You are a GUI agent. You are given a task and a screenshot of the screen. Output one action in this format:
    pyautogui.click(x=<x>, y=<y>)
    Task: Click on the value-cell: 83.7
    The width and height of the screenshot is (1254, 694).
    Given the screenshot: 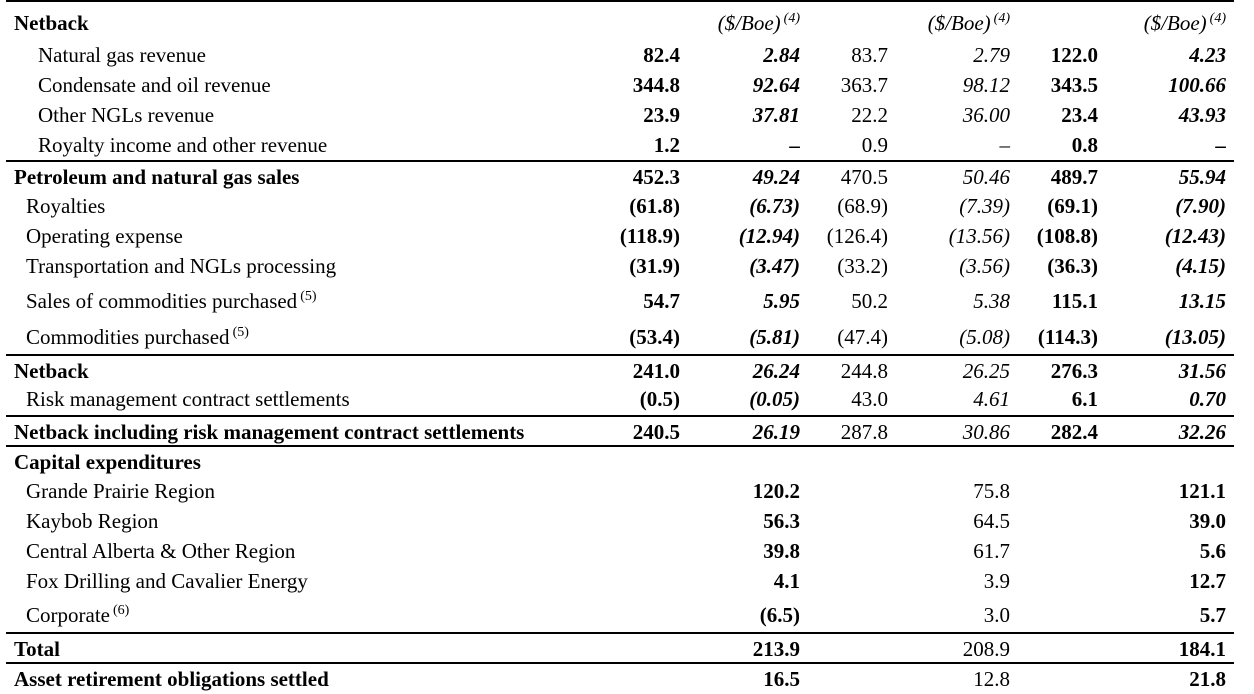 What is the action you would take?
    pyautogui.click(x=869, y=55)
    